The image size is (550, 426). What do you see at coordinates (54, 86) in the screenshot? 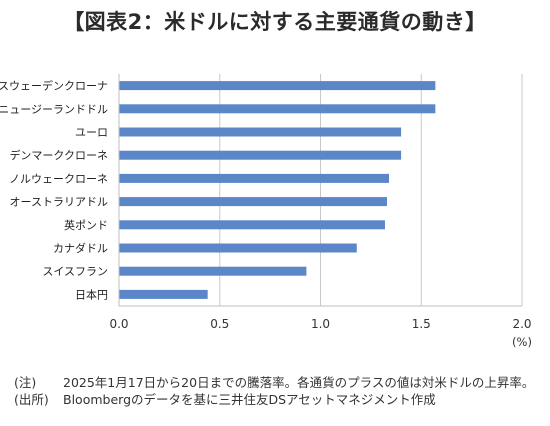
I see `category-label: スウェーデンクローナ` at bounding box center [54, 86].